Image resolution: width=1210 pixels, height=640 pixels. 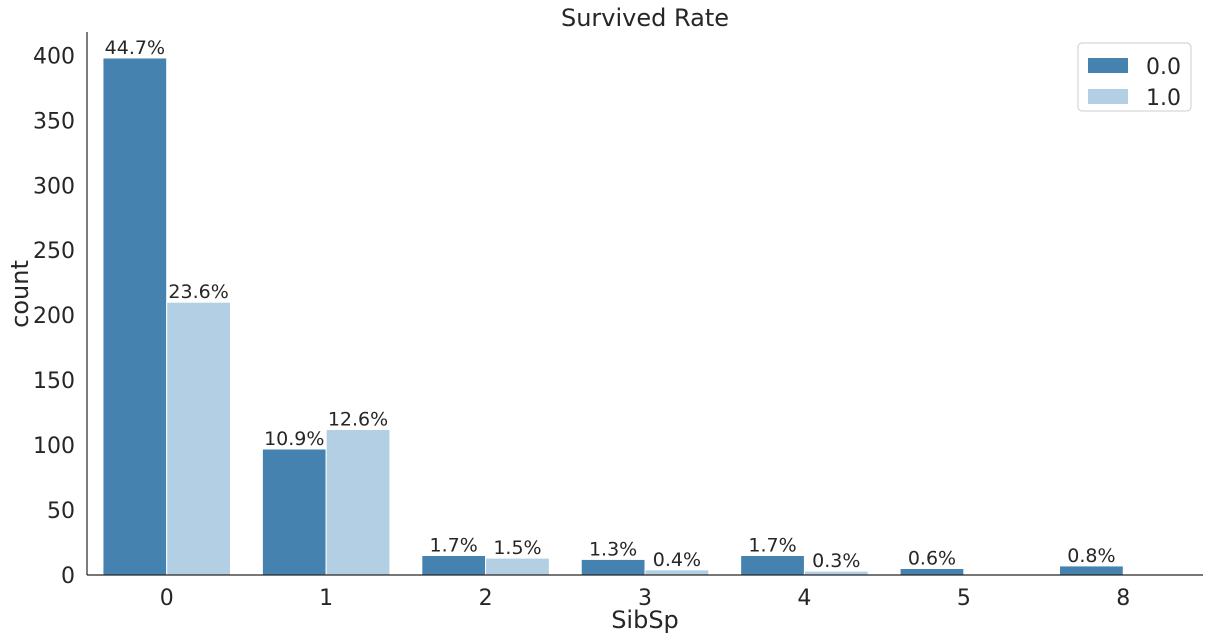 What do you see at coordinates (645, 18) in the screenshot?
I see `chart-title: Survived Rate` at bounding box center [645, 18].